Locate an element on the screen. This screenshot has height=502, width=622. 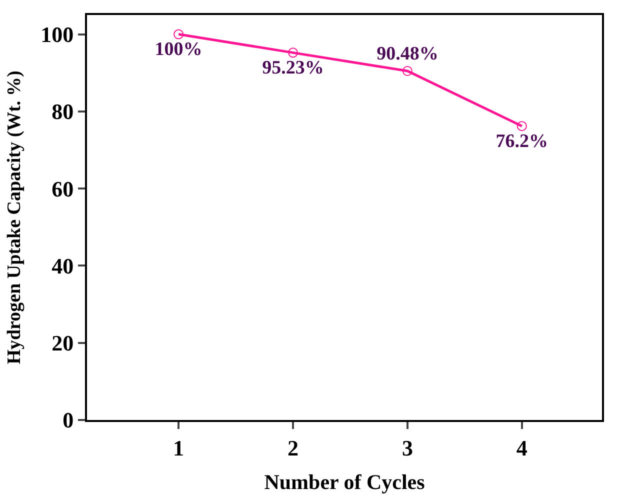
x-tick-label: 1 is located at coordinates (178, 447).